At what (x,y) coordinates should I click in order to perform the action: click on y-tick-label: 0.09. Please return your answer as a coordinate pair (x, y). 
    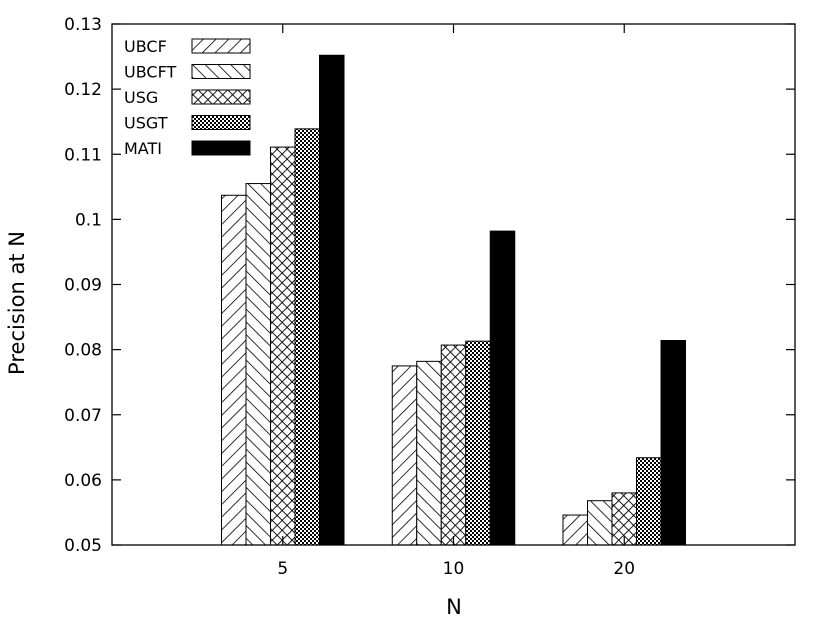
    Looking at the image, I should click on (83, 286).